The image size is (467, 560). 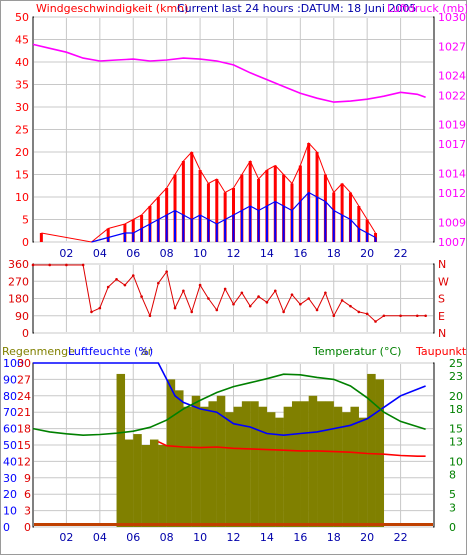 I want to click on temperature-y-tick: 3, so click(x=452, y=507).